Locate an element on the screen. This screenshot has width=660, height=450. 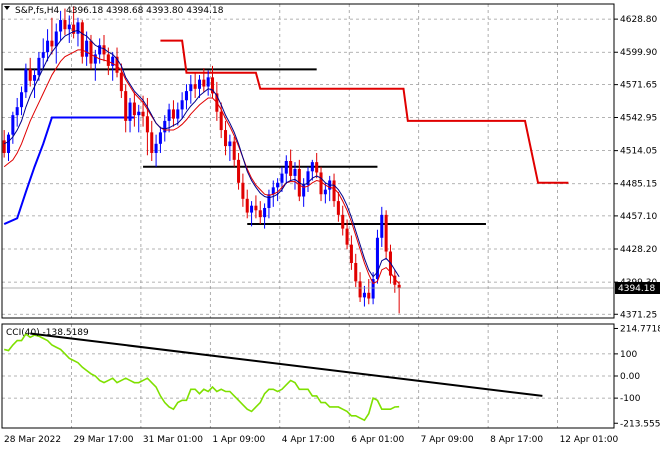
cci-line is located at coordinates (201, 377).